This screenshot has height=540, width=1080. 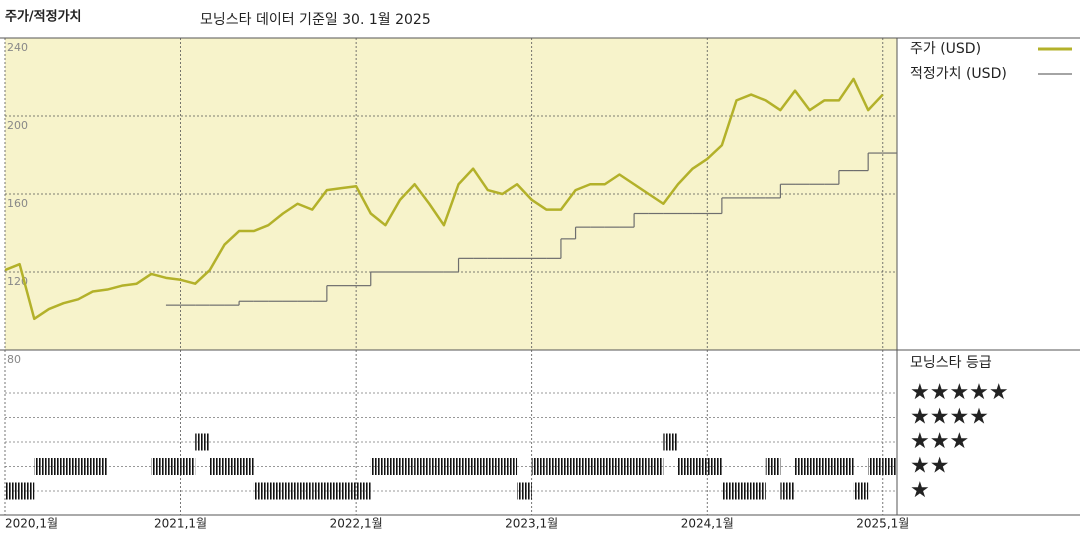 I want to click on chart-subtitle: 모닝스타 데이터 기준일 30. 1월 2025, so click(x=315, y=20).